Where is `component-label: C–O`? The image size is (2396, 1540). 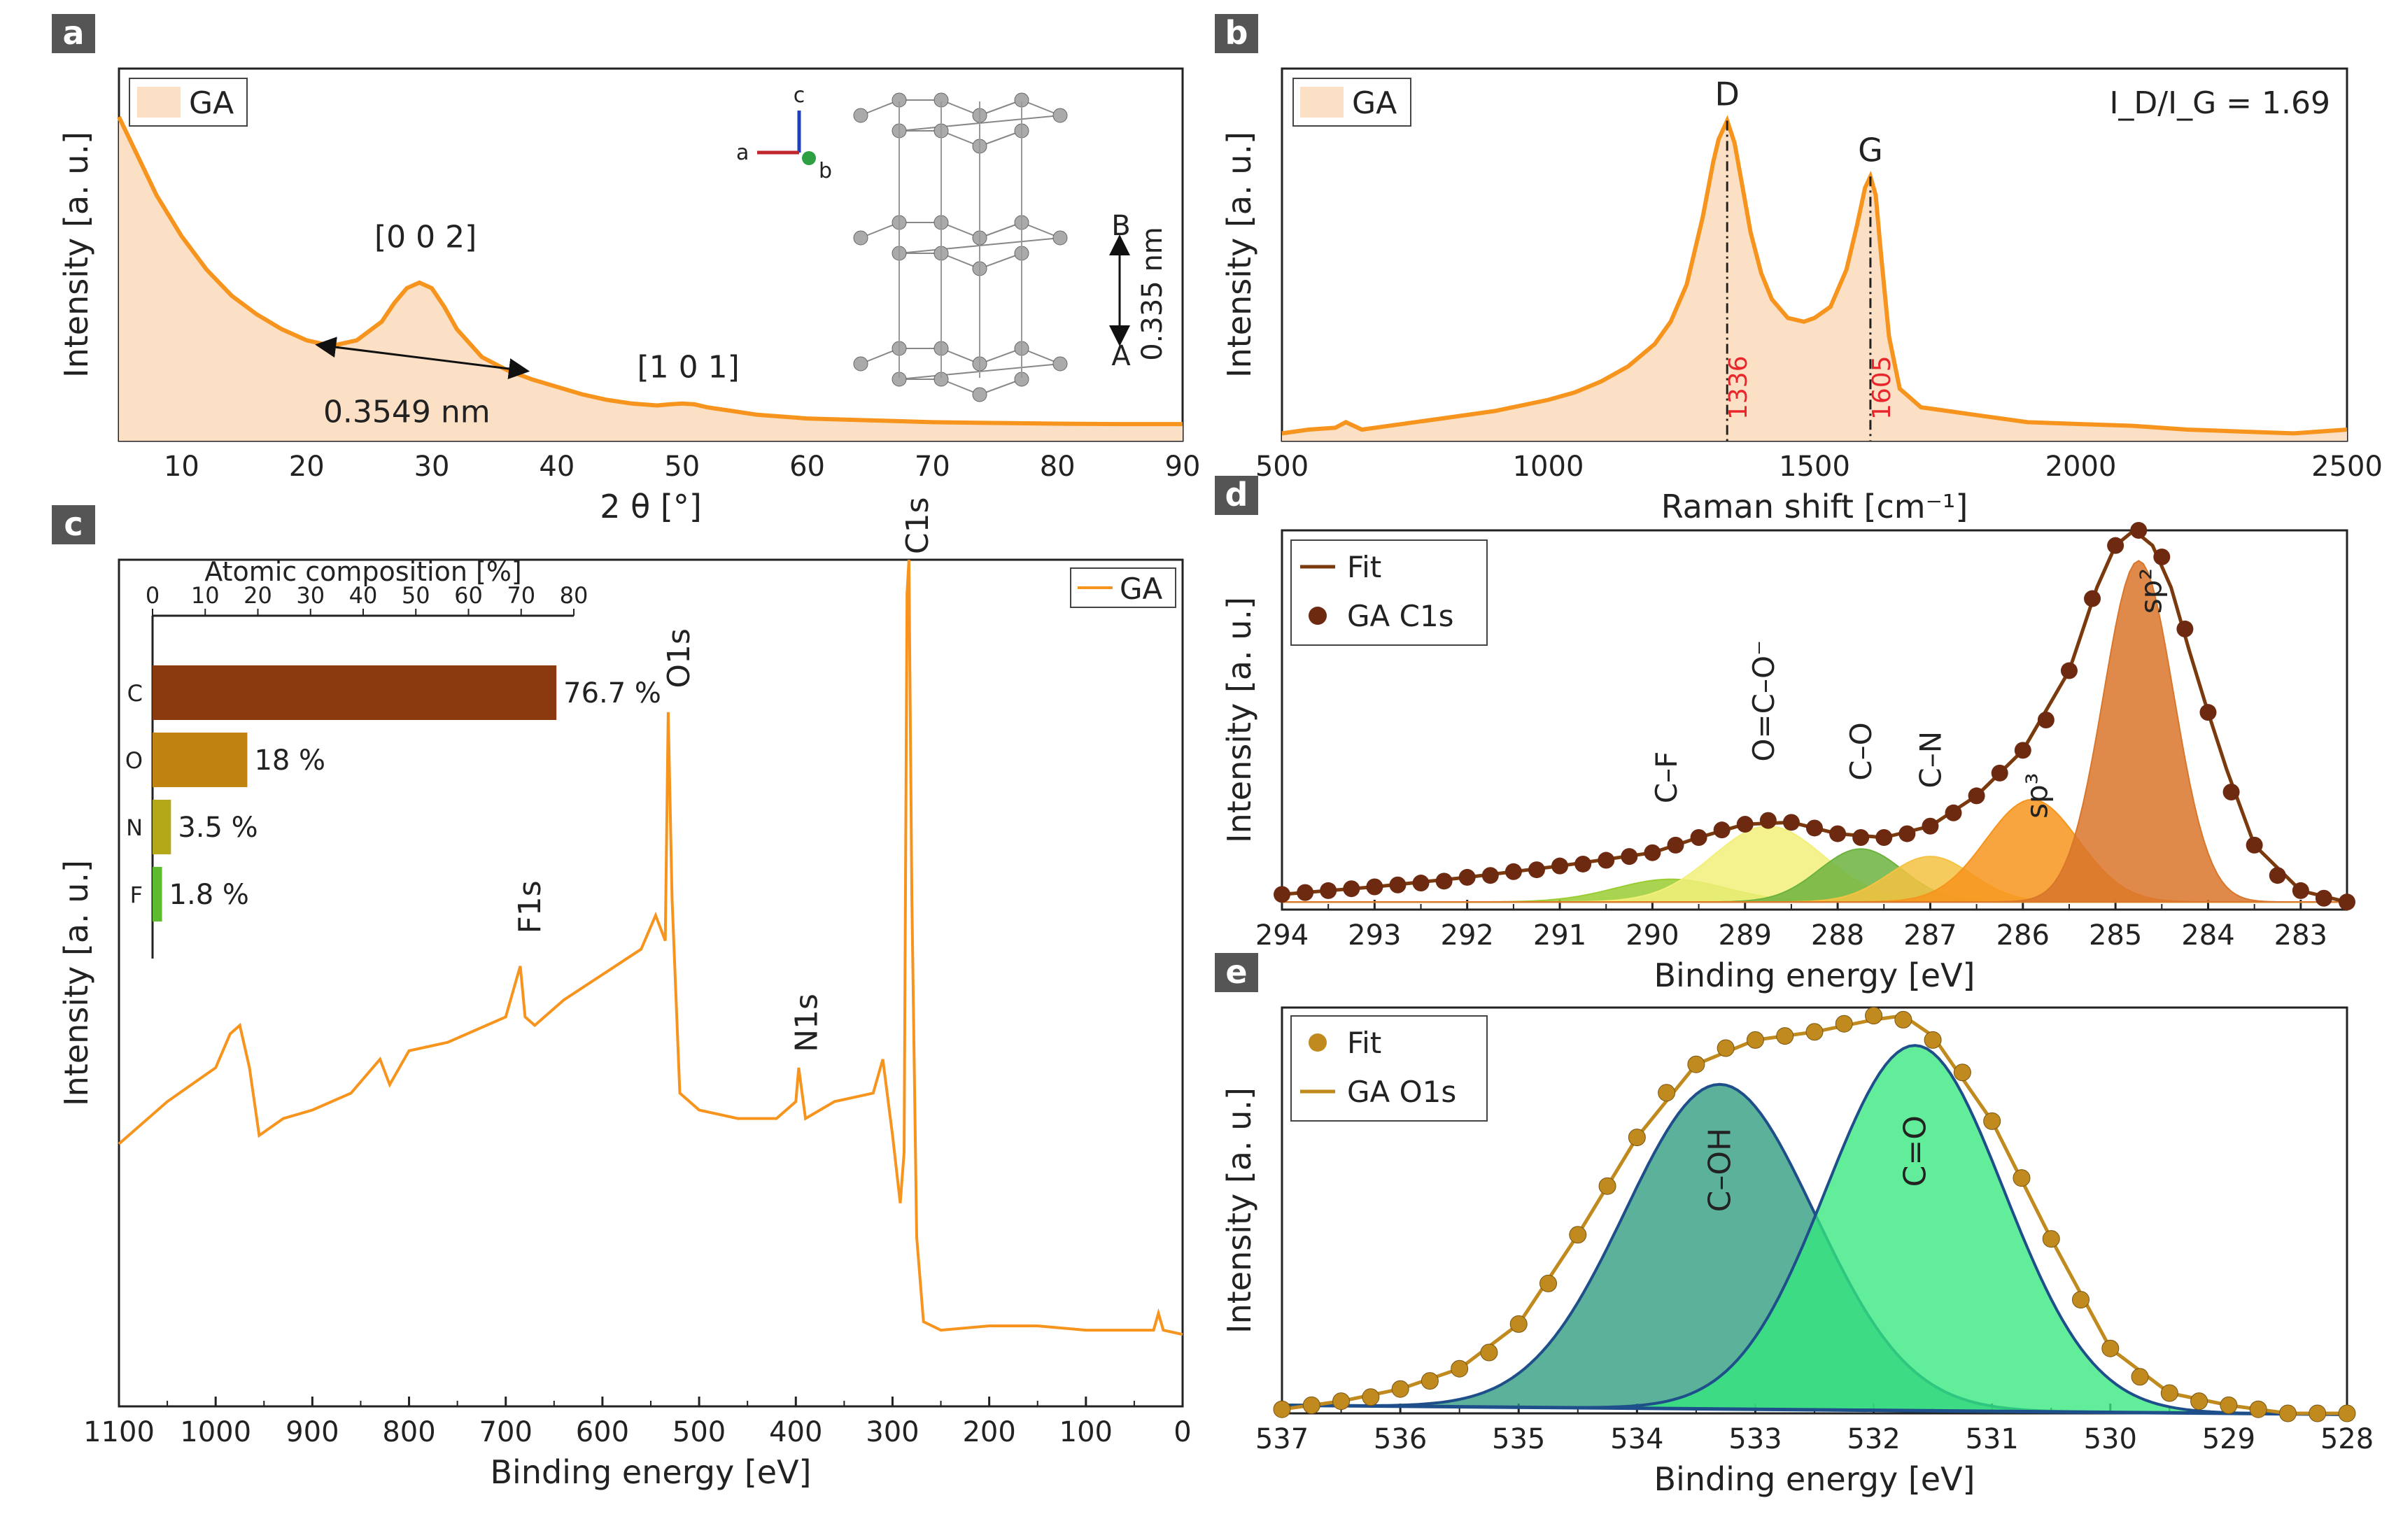 component-label: C–O is located at coordinates (1861, 751).